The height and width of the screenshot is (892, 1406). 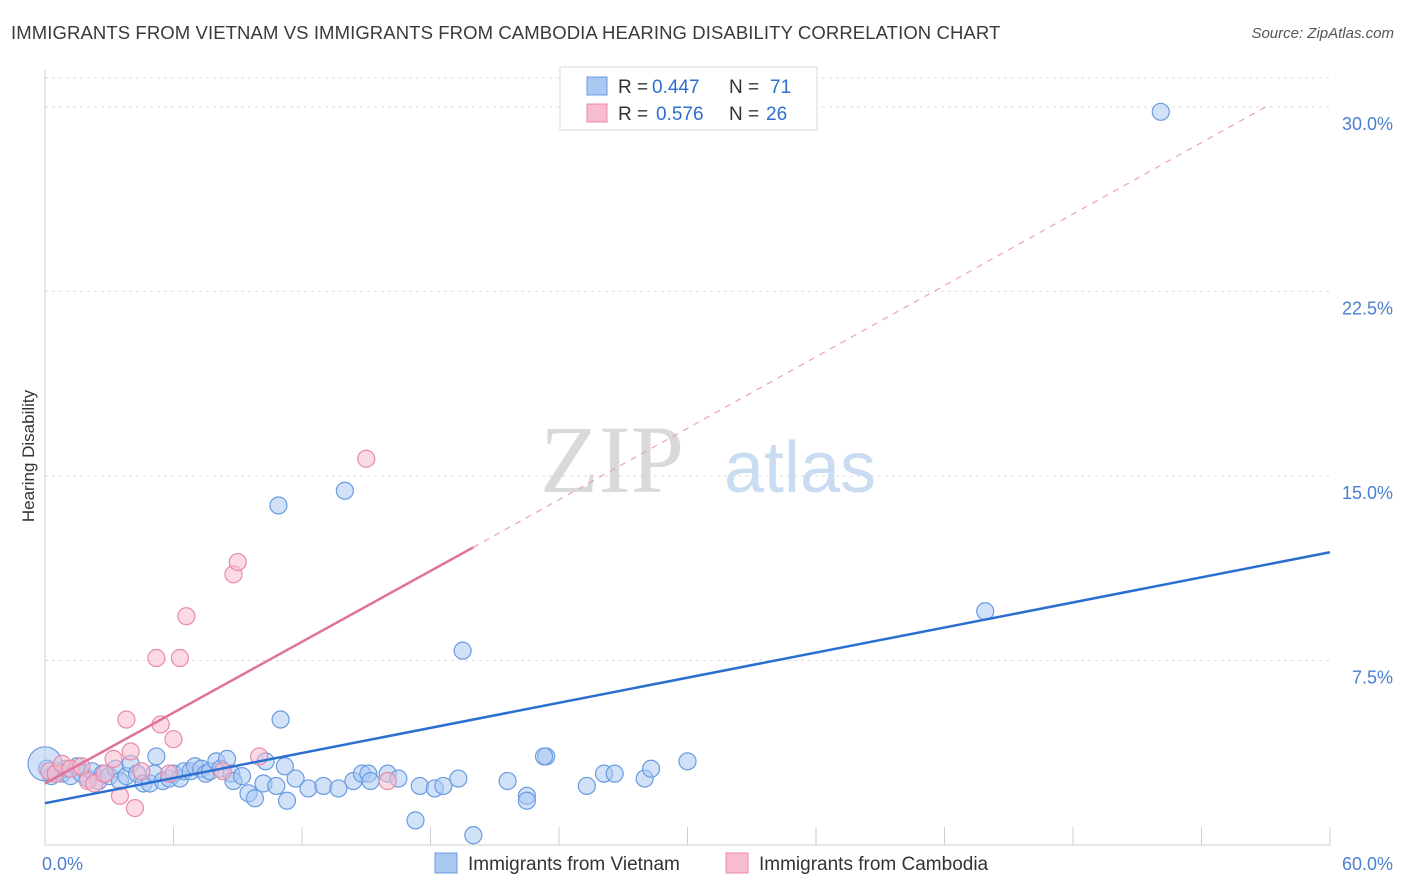 I want to click on legend-n-value-vietnam: 71, so click(x=780, y=87).